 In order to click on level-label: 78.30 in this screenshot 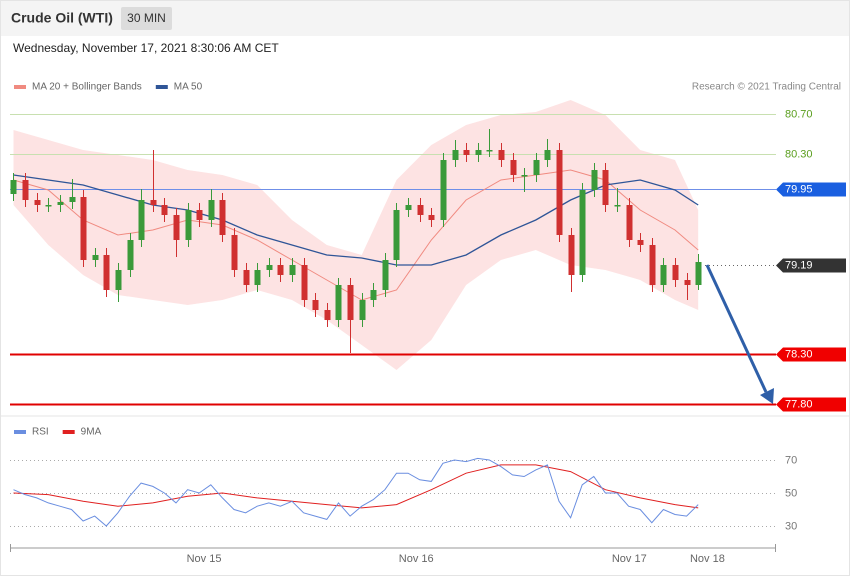, I will do `click(799, 354)`.